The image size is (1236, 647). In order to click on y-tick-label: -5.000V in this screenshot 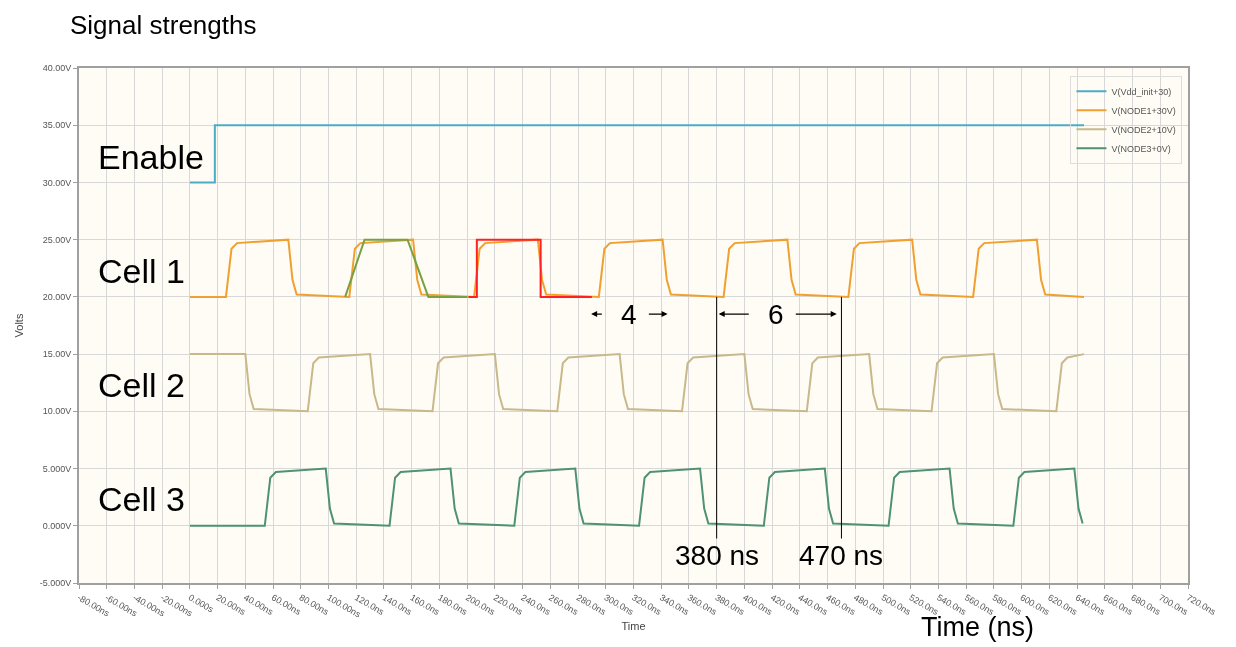, I will do `click(55, 583)`.